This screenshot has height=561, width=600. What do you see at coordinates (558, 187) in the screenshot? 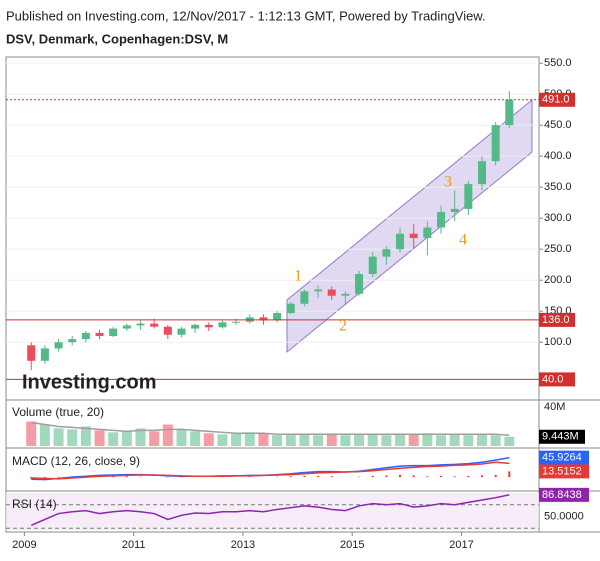
I see `y-tick-label: 350.0` at bounding box center [558, 187].